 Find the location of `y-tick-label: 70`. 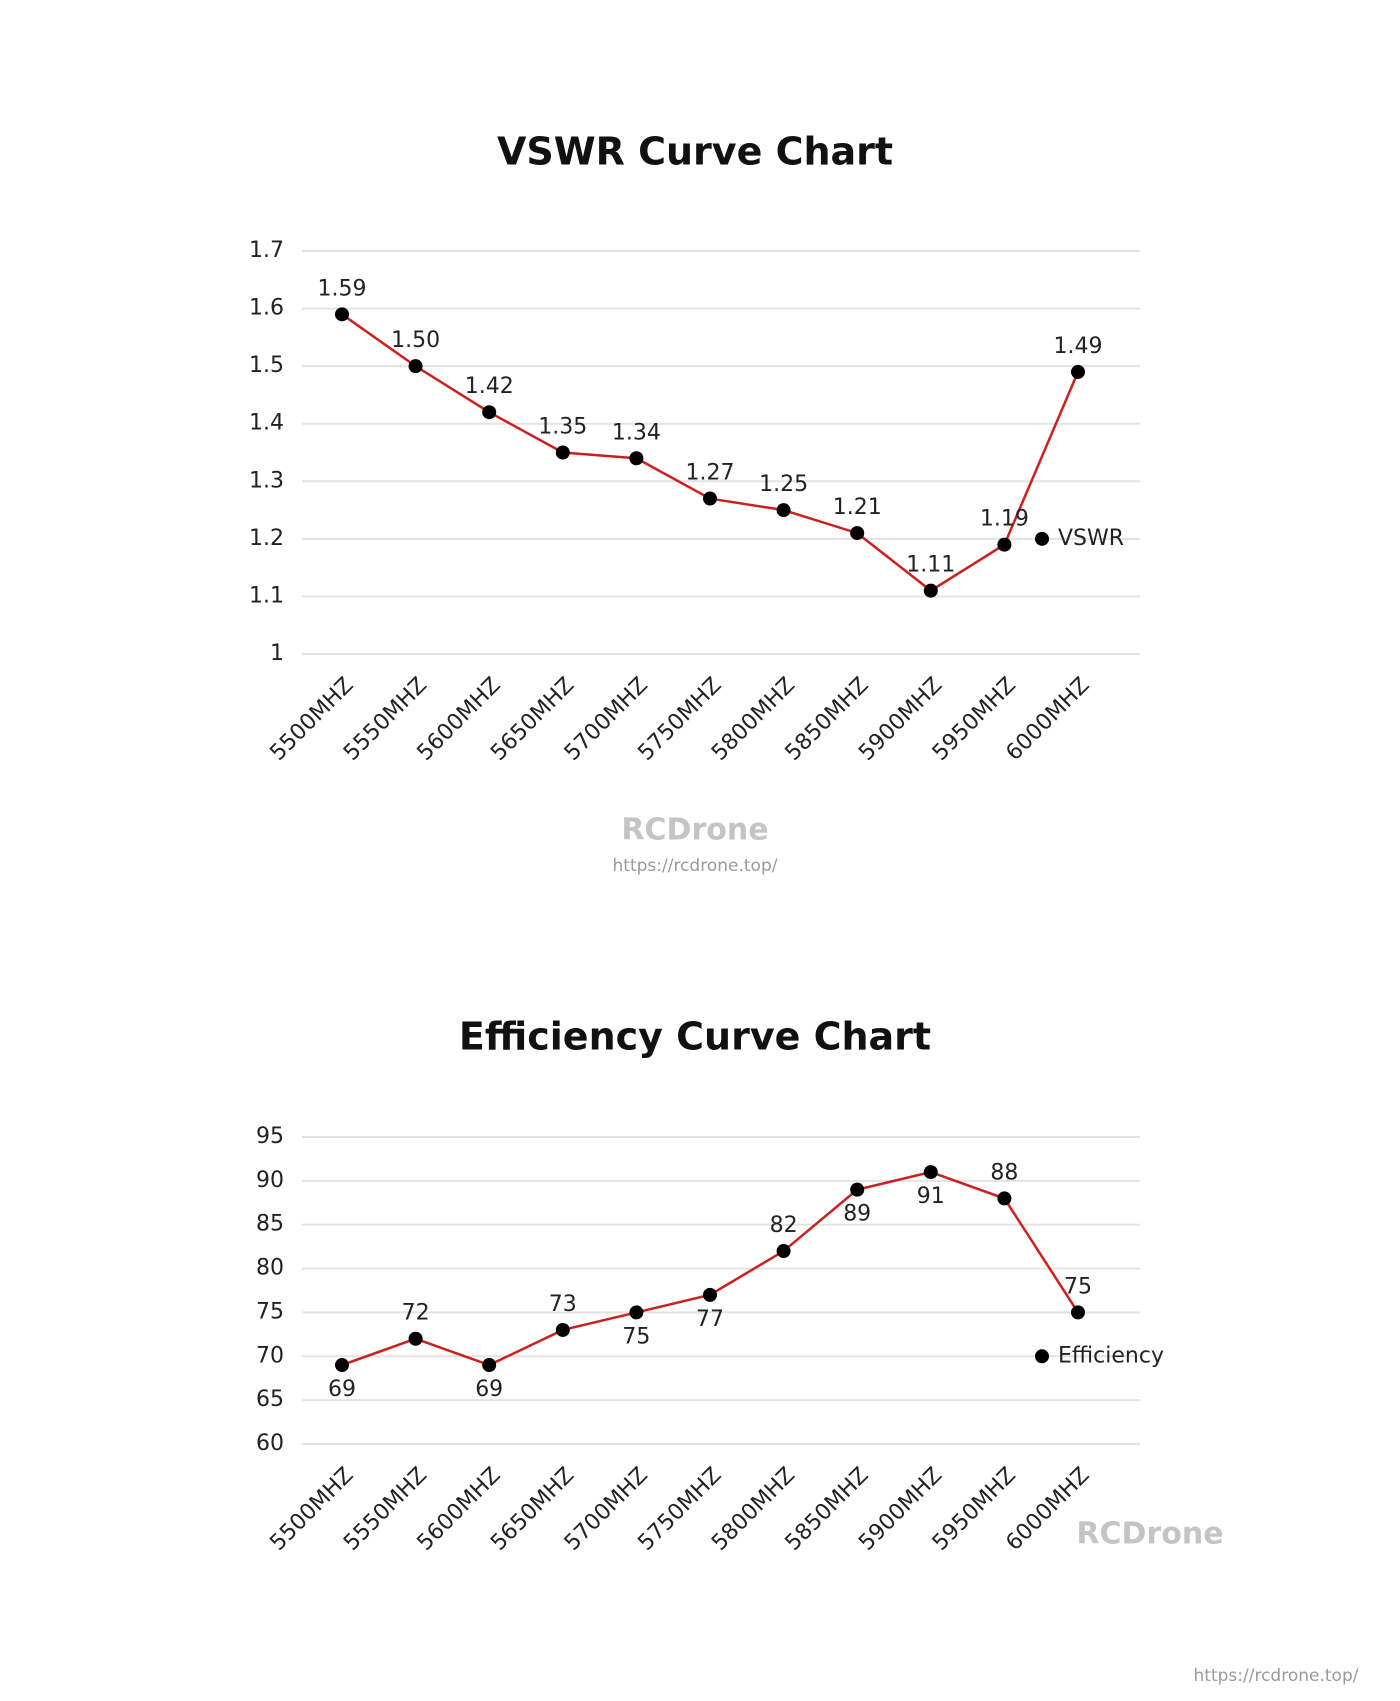

y-tick-label: 70 is located at coordinates (270, 1355).